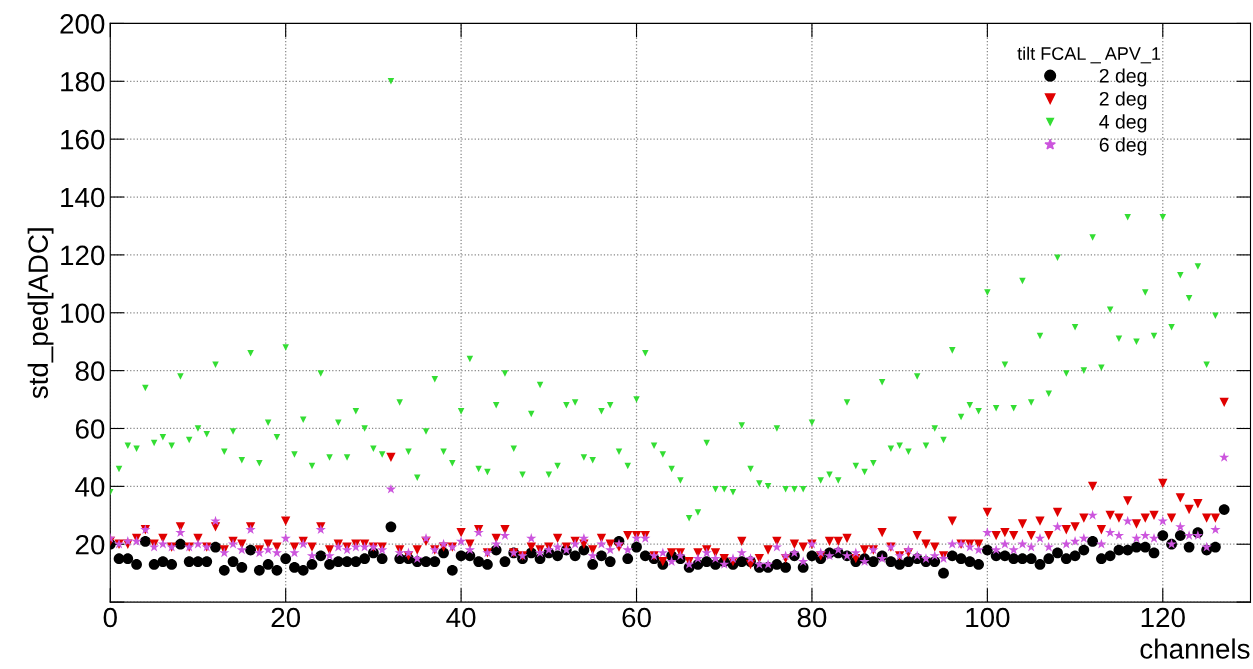 The width and height of the screenshot is (1253, 669). Describe the element at coordinates (461, 617) in the screenshot. I see `x-tick-label: 40` at that location.